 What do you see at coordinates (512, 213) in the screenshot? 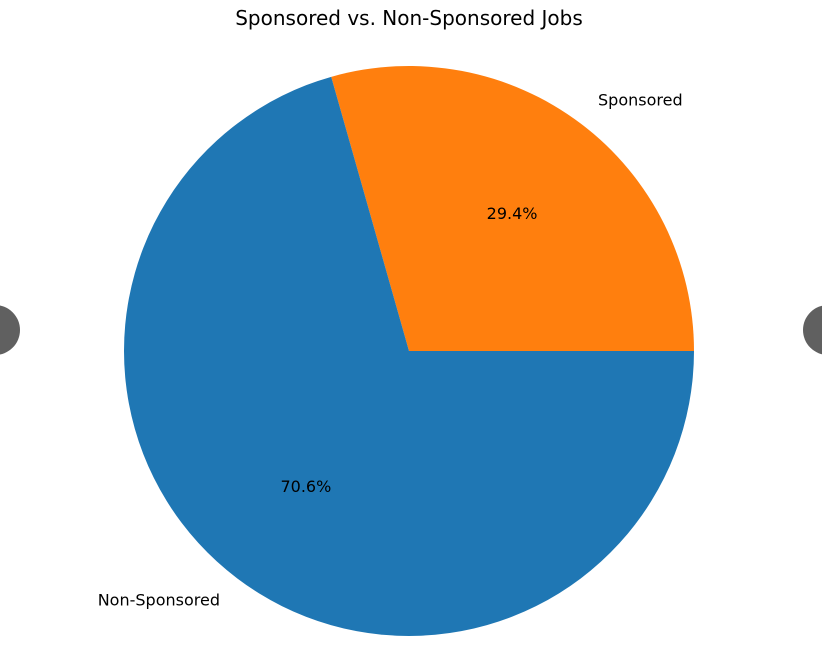
I see `slice-percent-sponsored: 29.4%` at bounding box center [512, 213].